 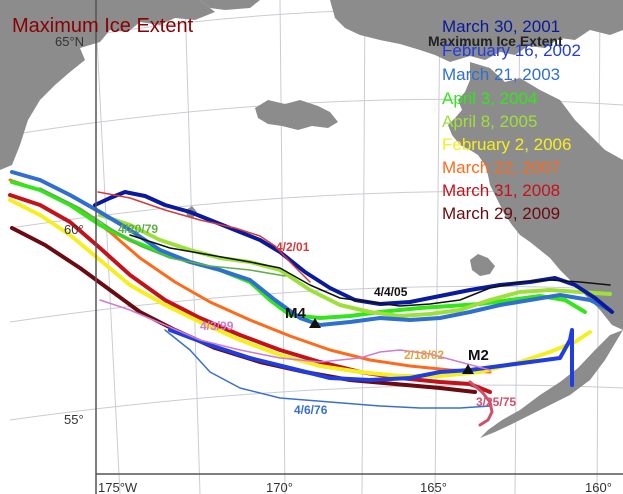 I want to click on ice-edge-2002, so click(x=371, y=357).